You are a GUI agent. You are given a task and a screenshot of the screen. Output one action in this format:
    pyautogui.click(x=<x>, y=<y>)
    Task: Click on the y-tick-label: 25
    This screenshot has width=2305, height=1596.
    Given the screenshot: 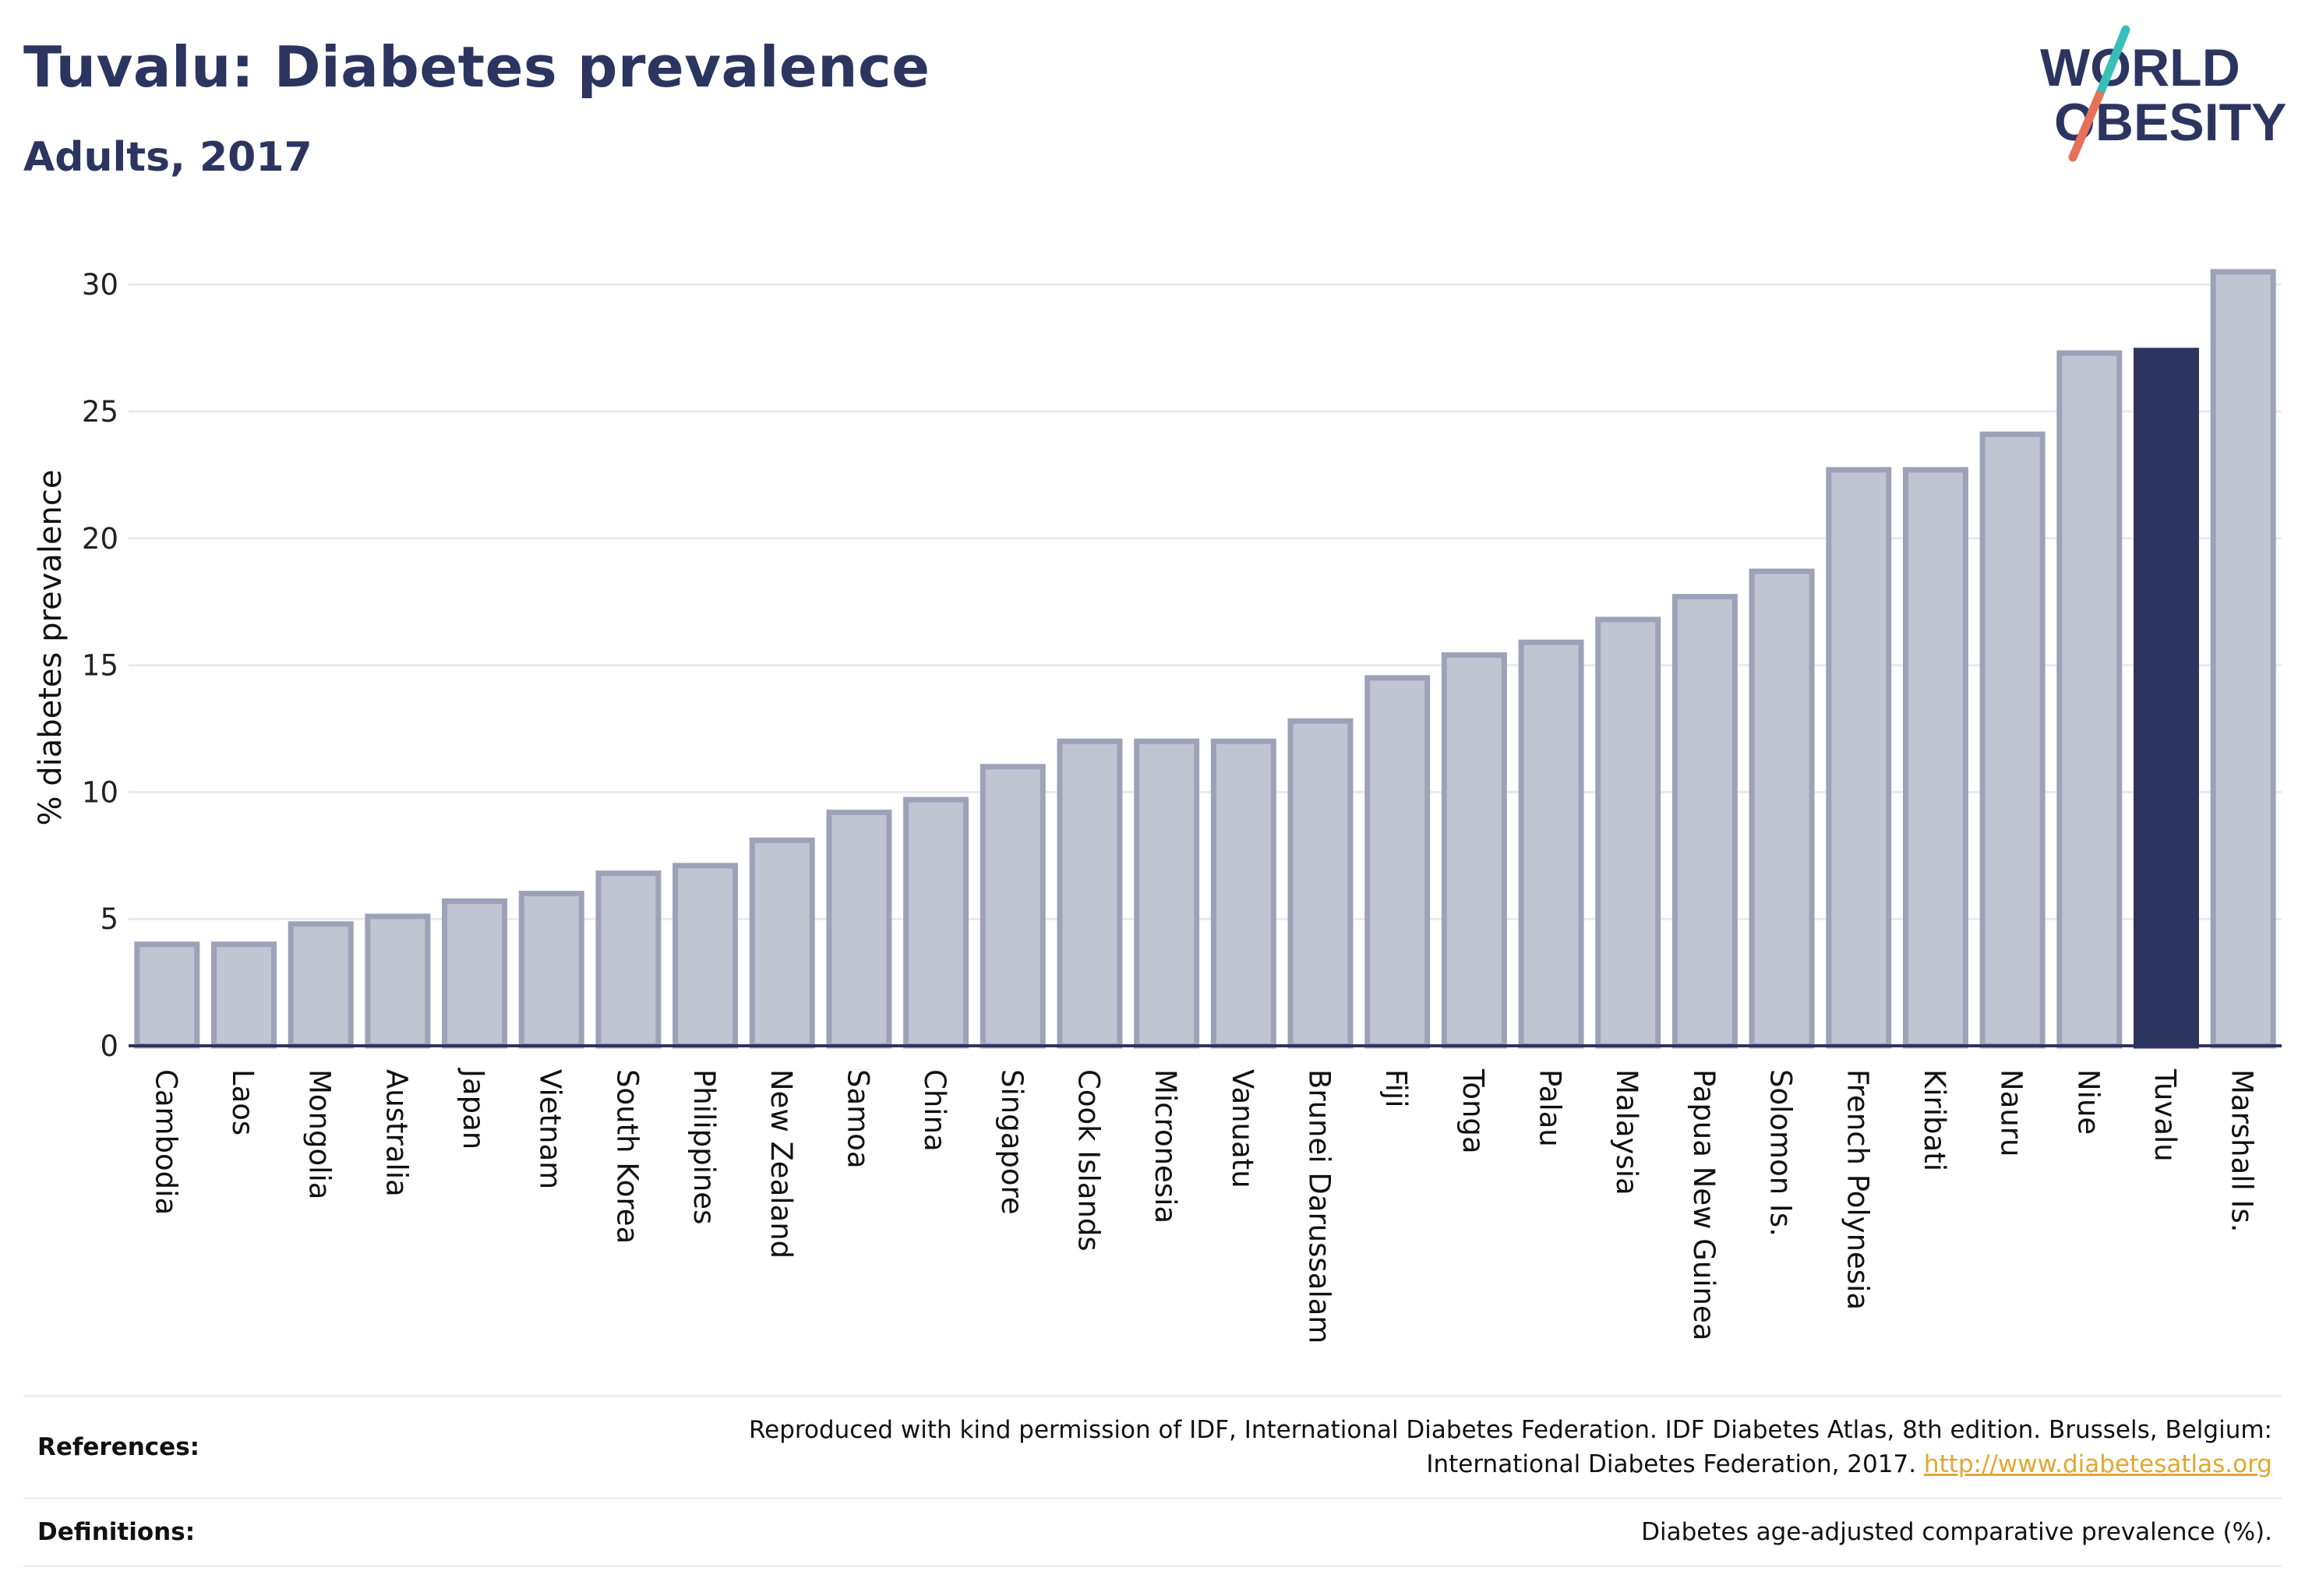 What is the action you would take?
    pyautogui.click(x=100, y=412)
    